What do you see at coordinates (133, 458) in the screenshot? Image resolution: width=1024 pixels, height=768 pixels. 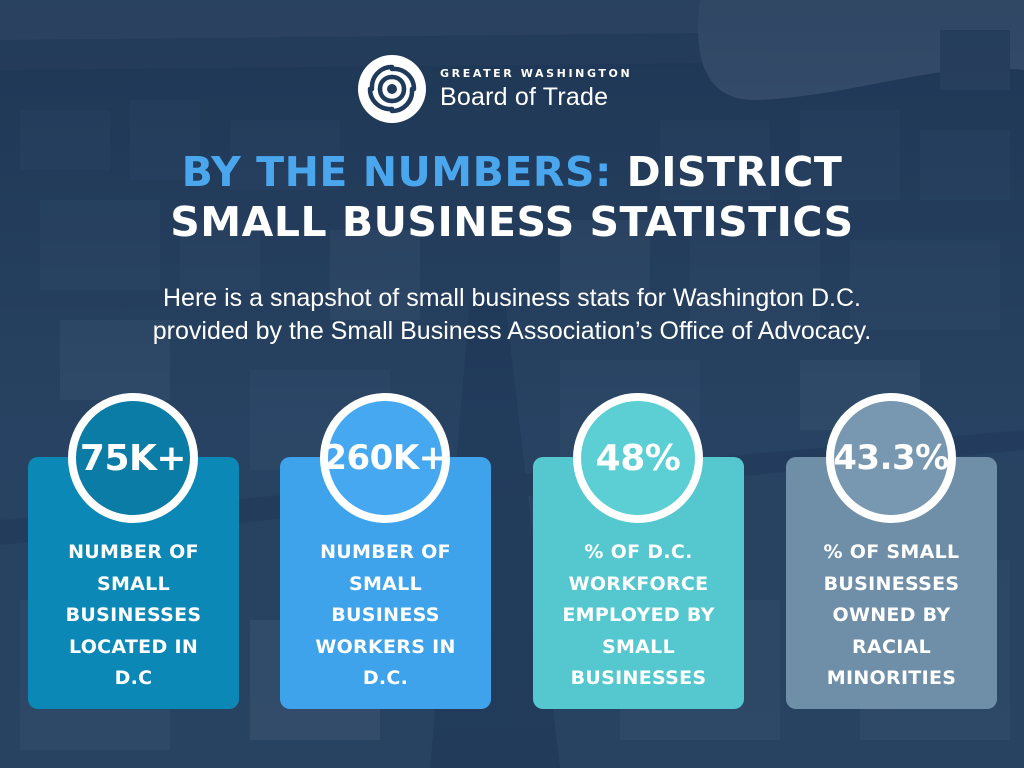 I see `stat-circle-small-businesses: 75K+` at bounding box center [133, 458].